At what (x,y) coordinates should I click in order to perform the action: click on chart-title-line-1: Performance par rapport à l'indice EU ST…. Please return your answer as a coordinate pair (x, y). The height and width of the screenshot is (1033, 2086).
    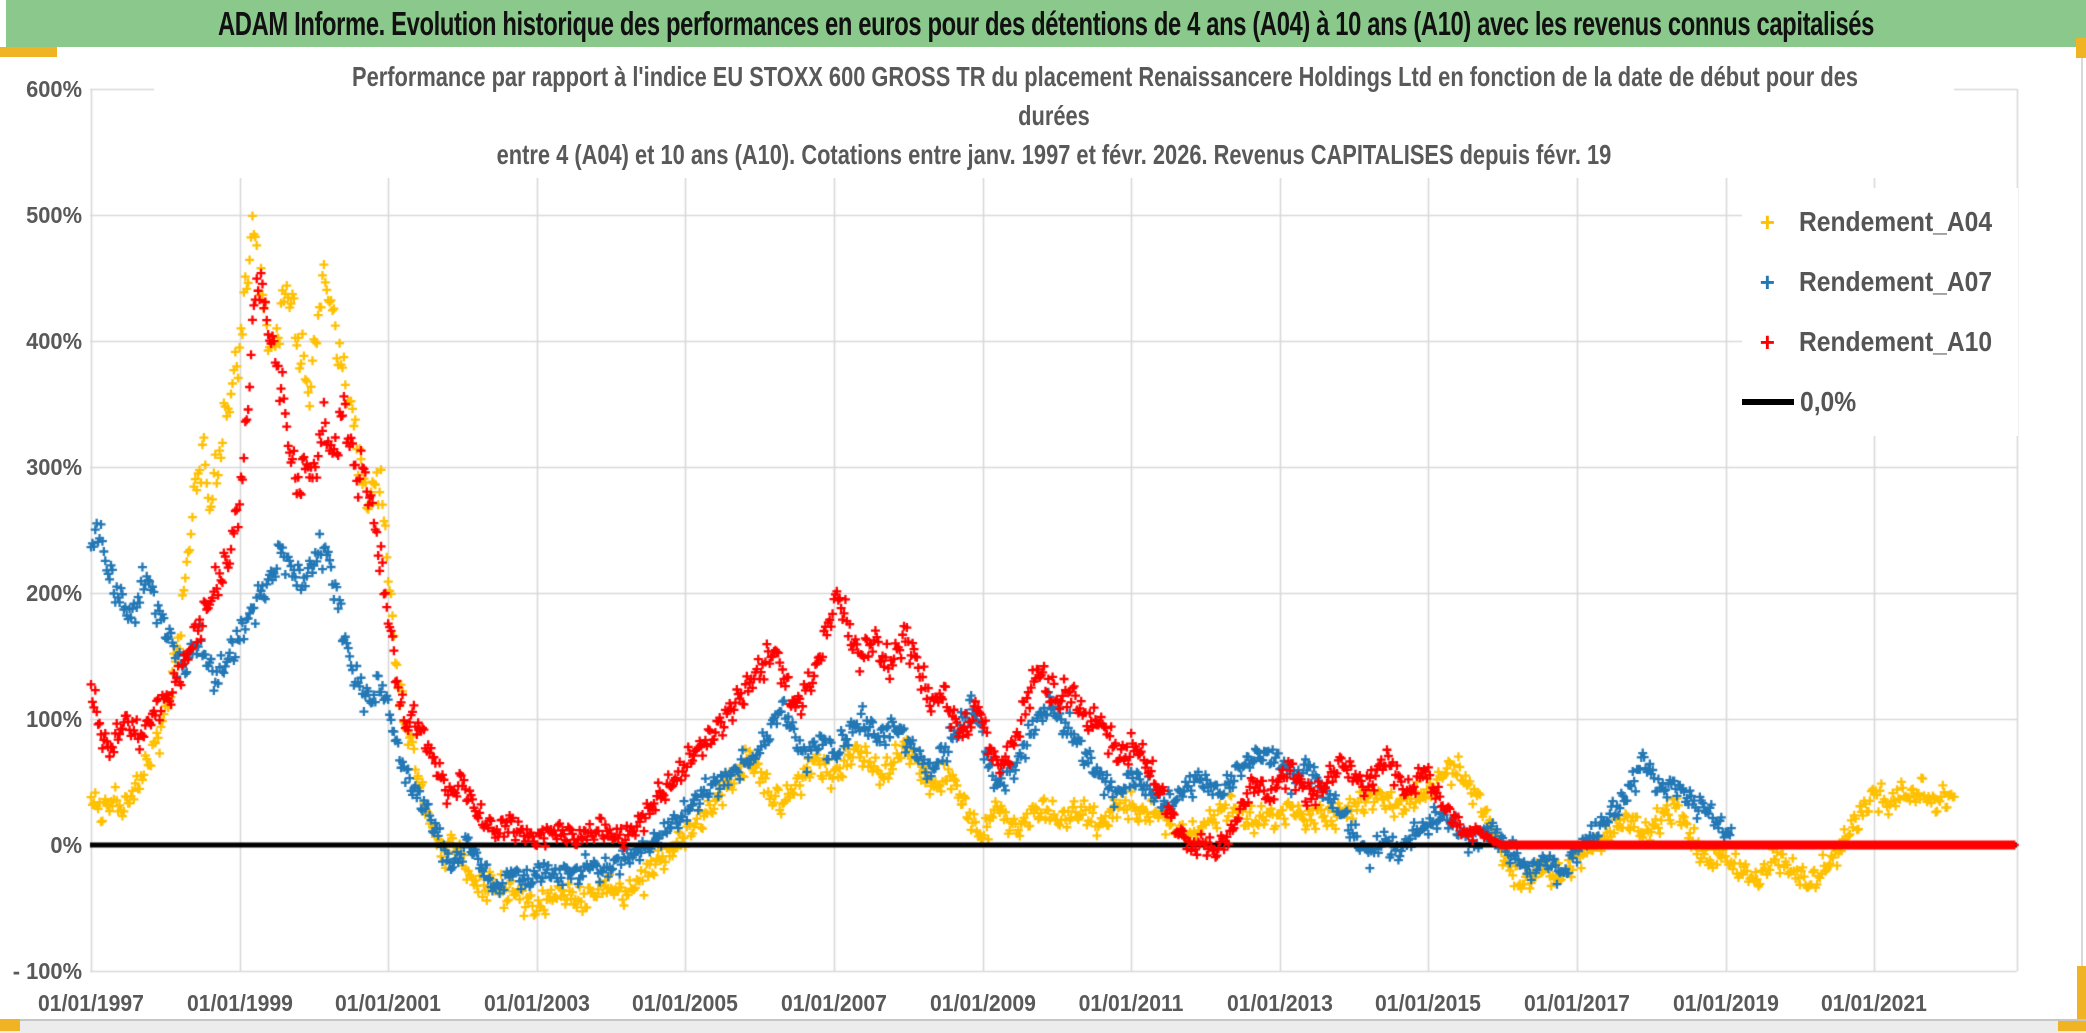
    Looking at the image, I should click on (1105, 76).